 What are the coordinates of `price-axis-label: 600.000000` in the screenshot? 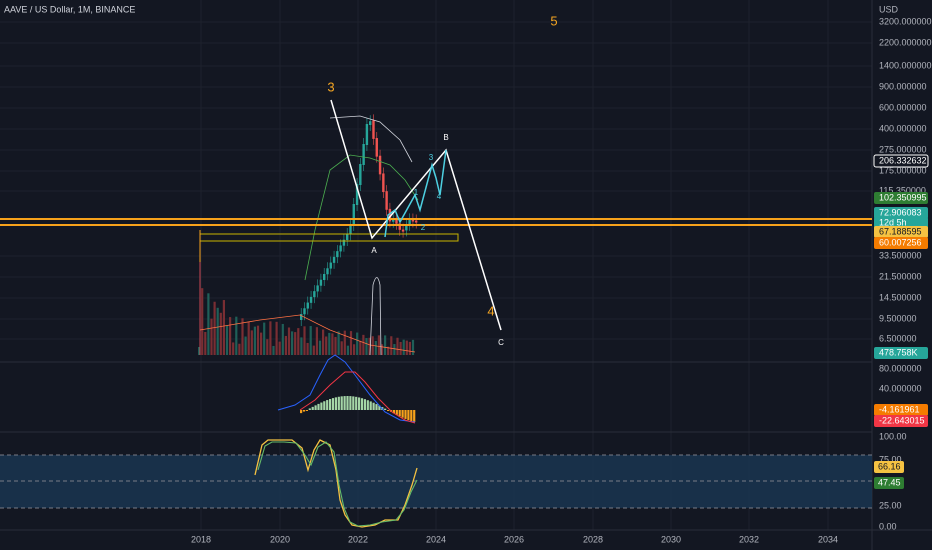 It's located at (903, 107).